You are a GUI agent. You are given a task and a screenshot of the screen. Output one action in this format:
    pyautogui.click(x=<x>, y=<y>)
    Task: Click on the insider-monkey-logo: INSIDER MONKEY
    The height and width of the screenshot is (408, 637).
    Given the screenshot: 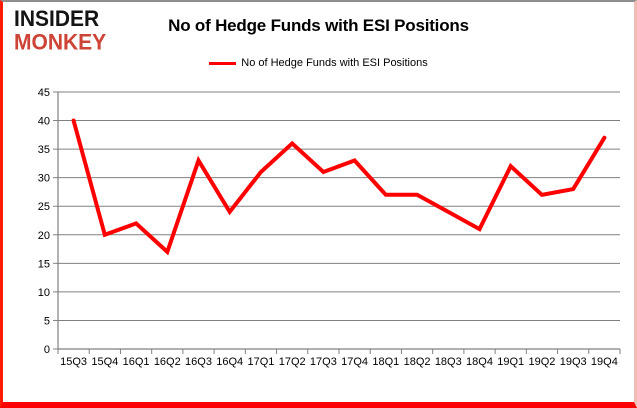 What is the action you would take?
    pyautogui.click(x=60, y=30)
    